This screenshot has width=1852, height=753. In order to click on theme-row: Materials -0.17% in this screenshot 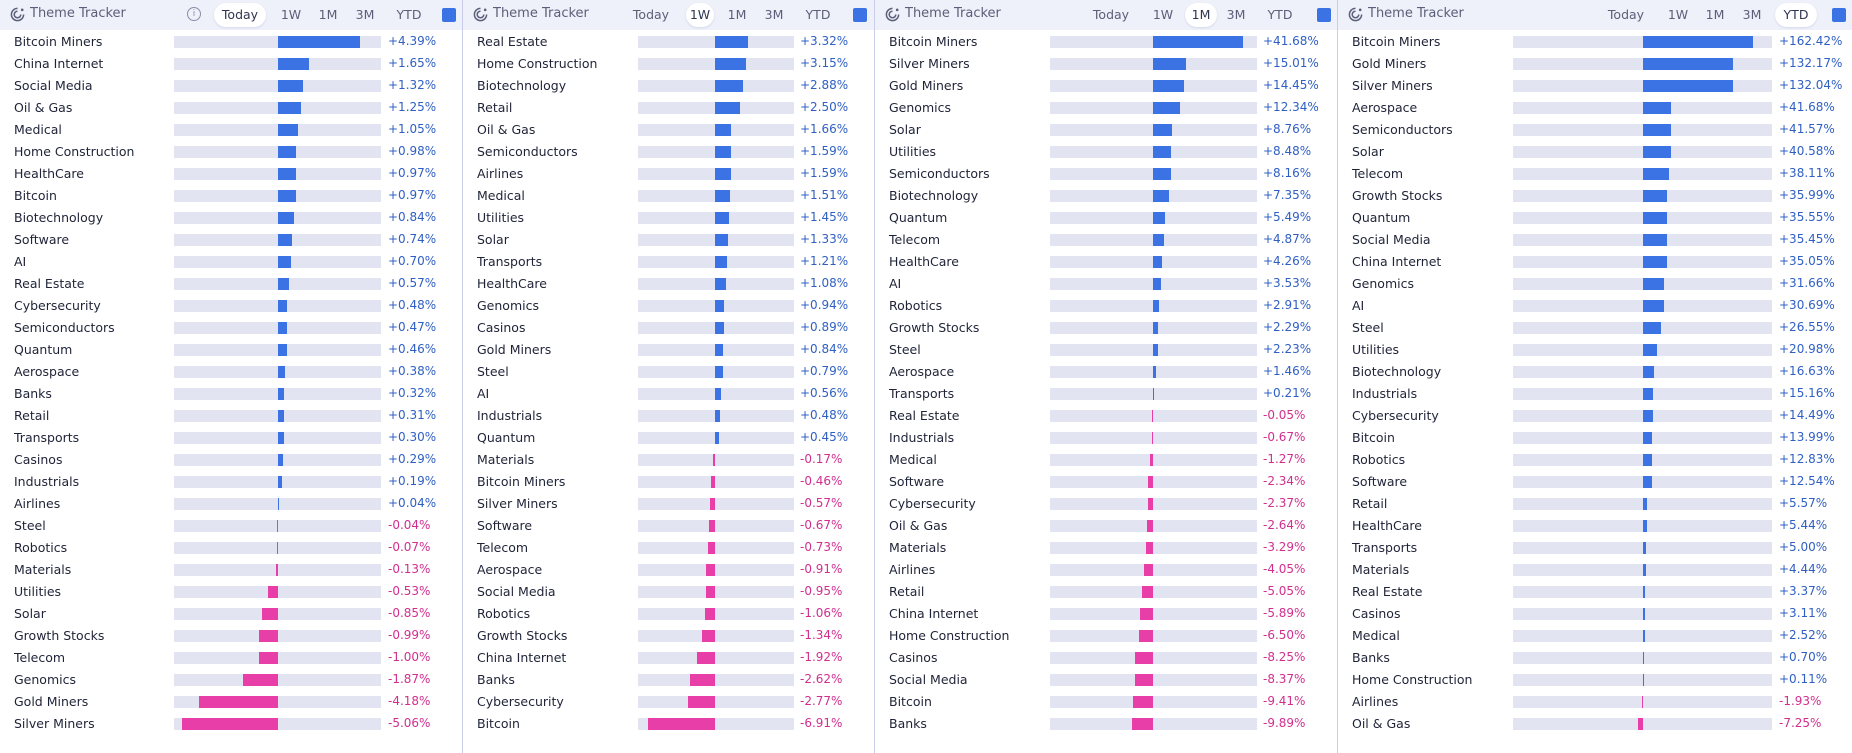, I will do `click(668, 460)`.